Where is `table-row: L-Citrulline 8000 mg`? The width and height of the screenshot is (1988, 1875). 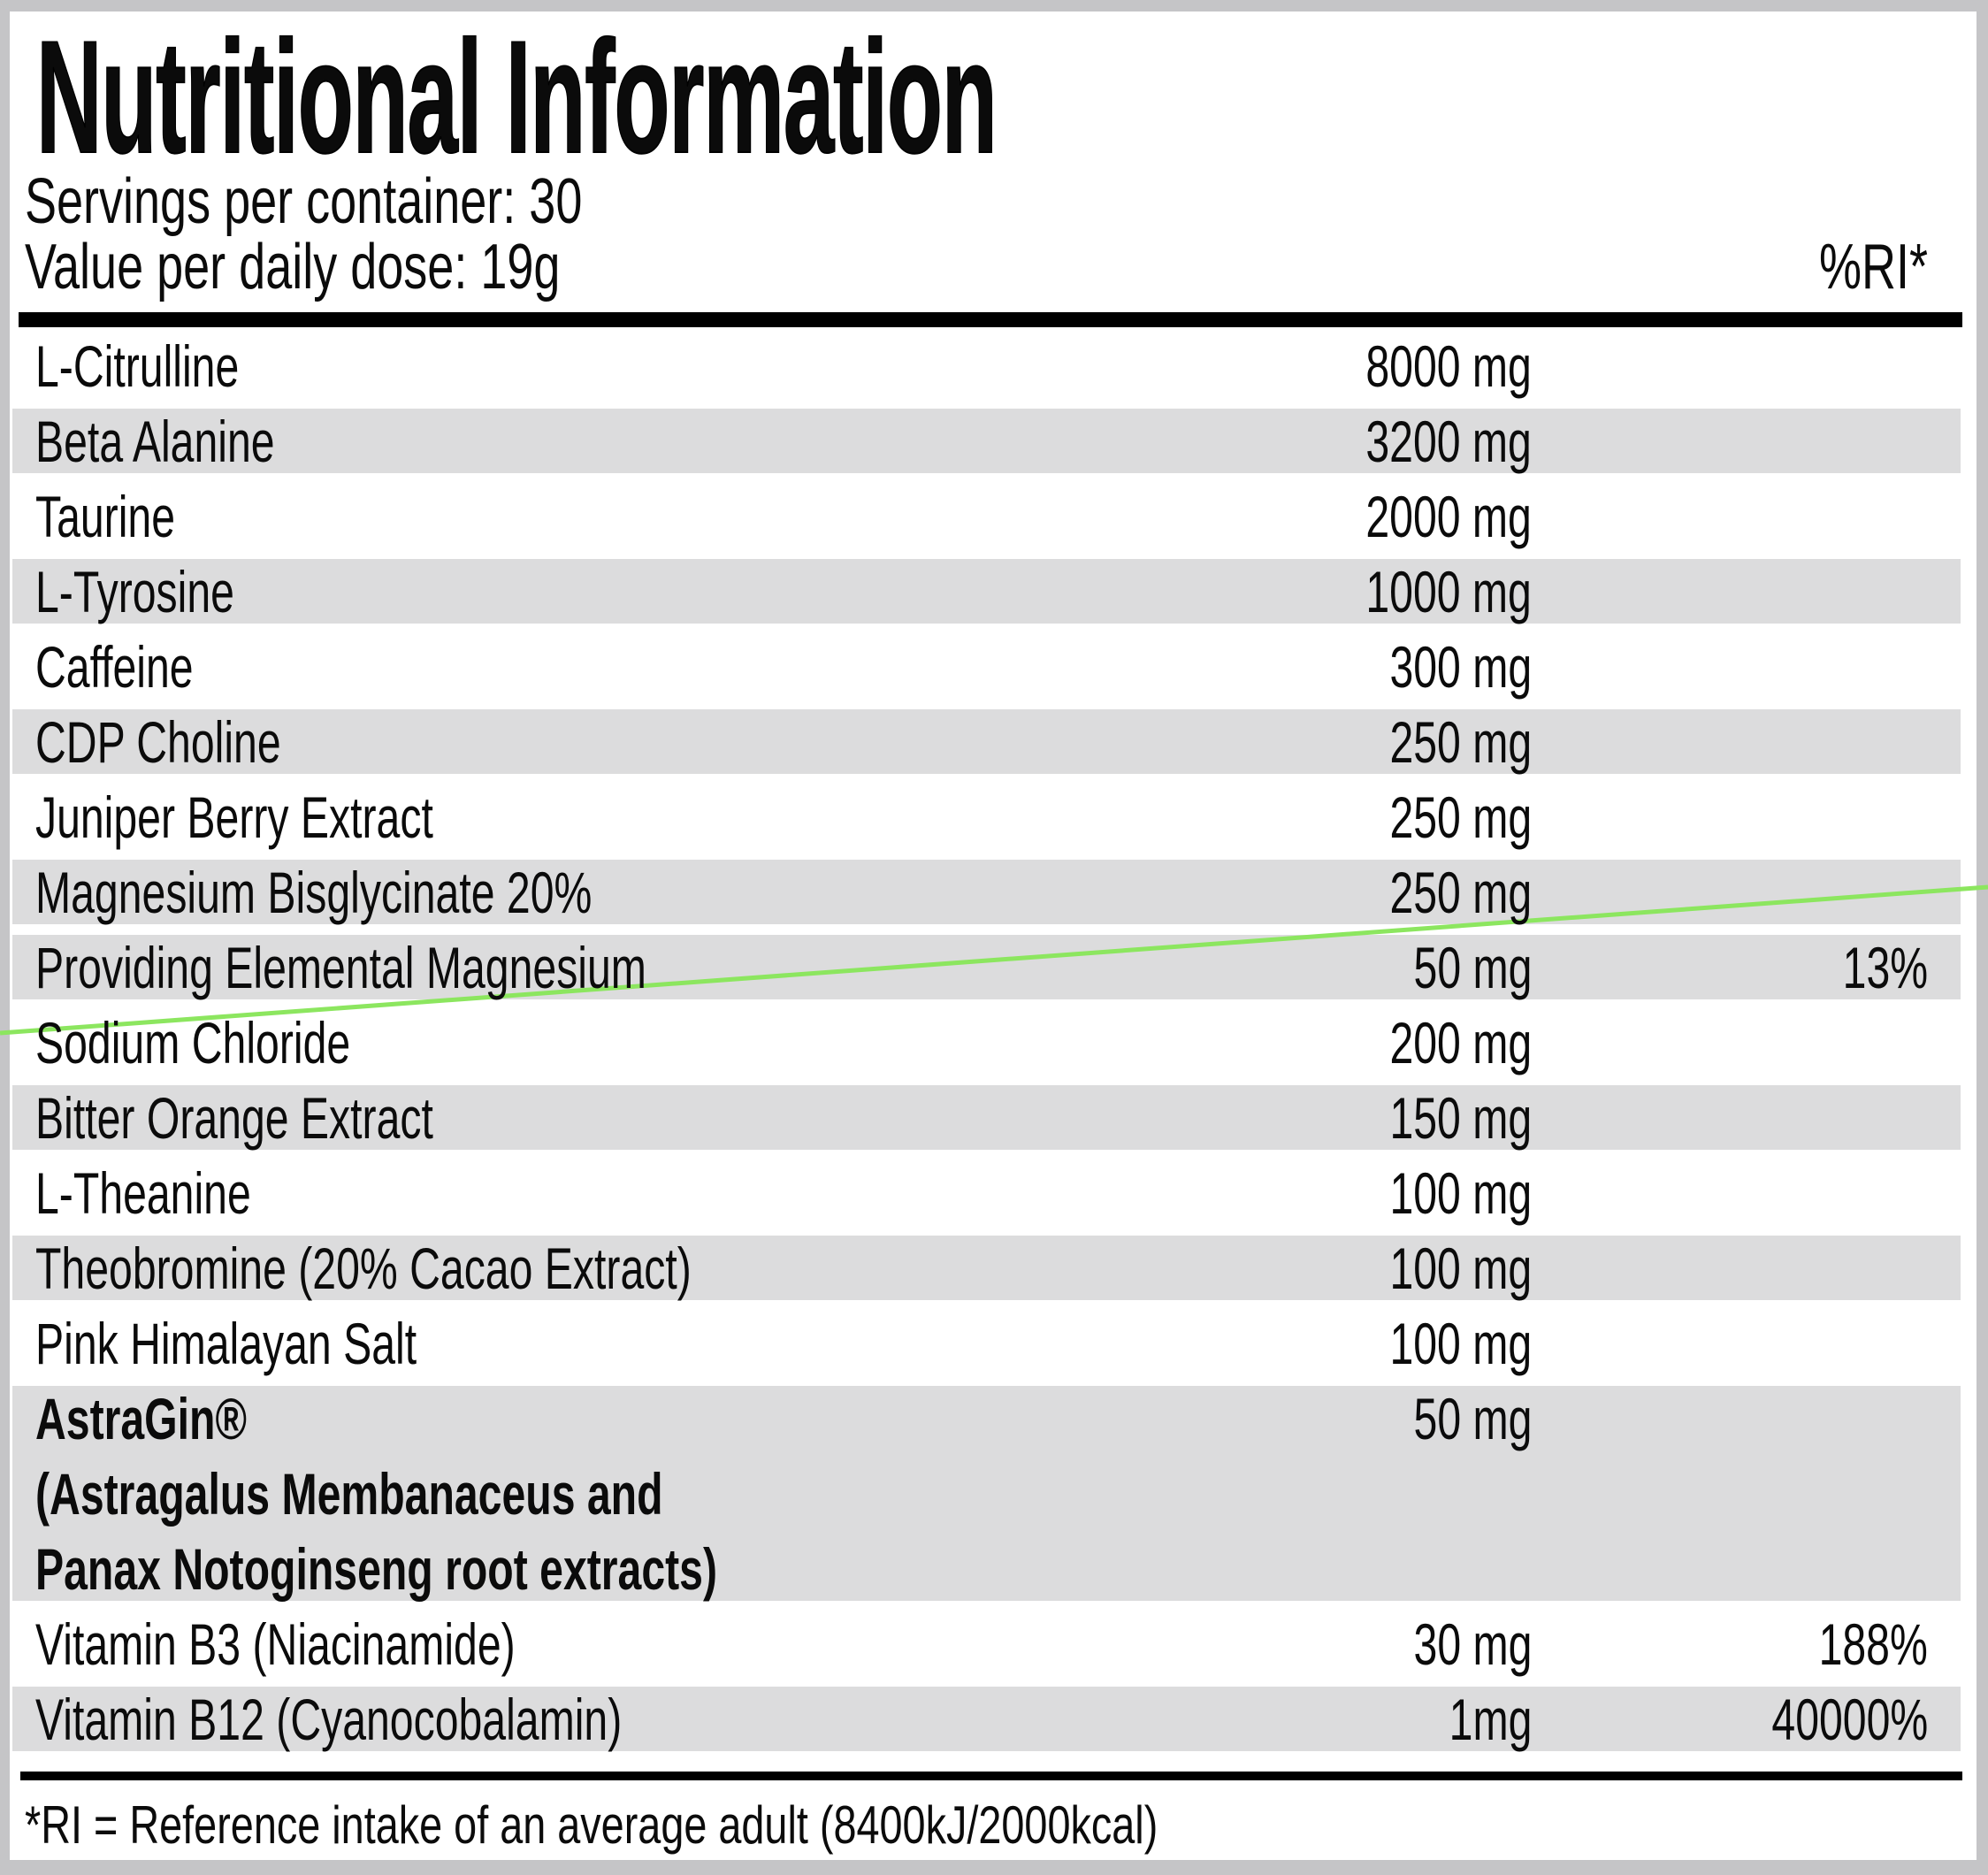
table-row: L-Citrulline 8000 mg is located at coordinates (987, 365).